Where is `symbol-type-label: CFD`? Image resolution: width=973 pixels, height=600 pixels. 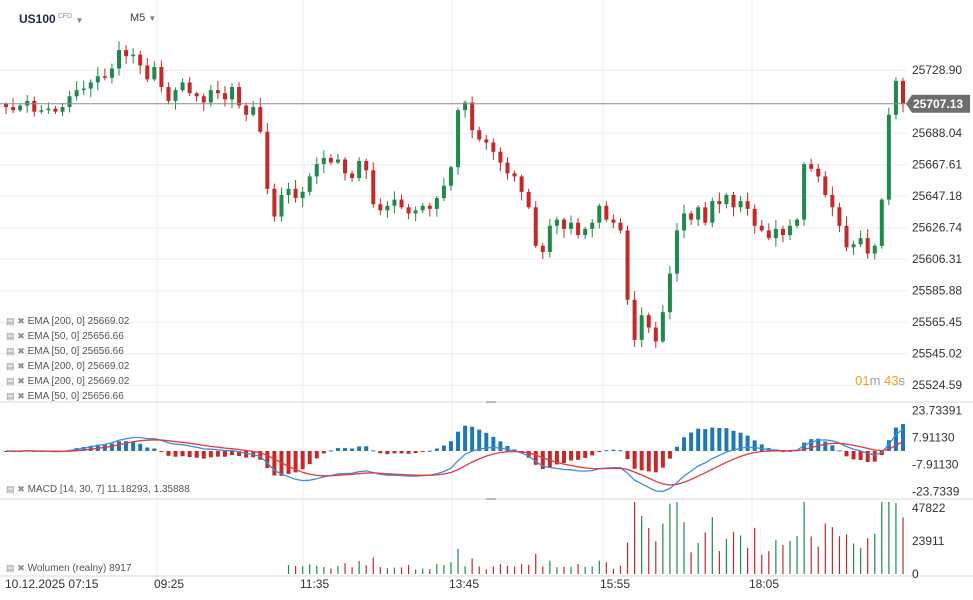
symbol-type-label: CFD is located at coordinates (65, 16).